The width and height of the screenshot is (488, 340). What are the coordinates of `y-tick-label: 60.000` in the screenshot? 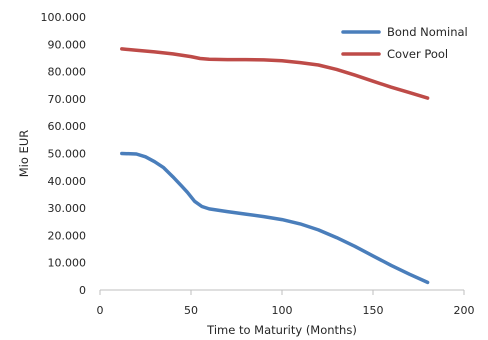 It's located at (67, 126).